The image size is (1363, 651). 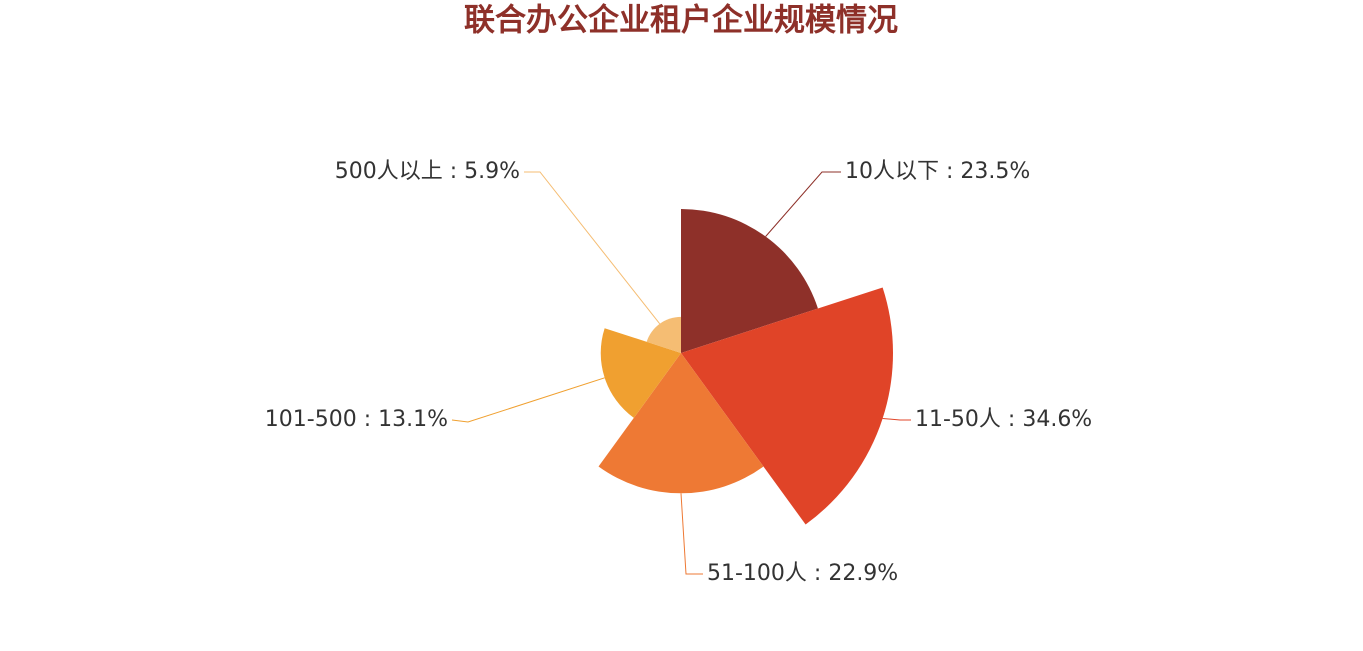 I want to click on data-label: 10人以下 : 23.5%, so click(x=937, y=171).